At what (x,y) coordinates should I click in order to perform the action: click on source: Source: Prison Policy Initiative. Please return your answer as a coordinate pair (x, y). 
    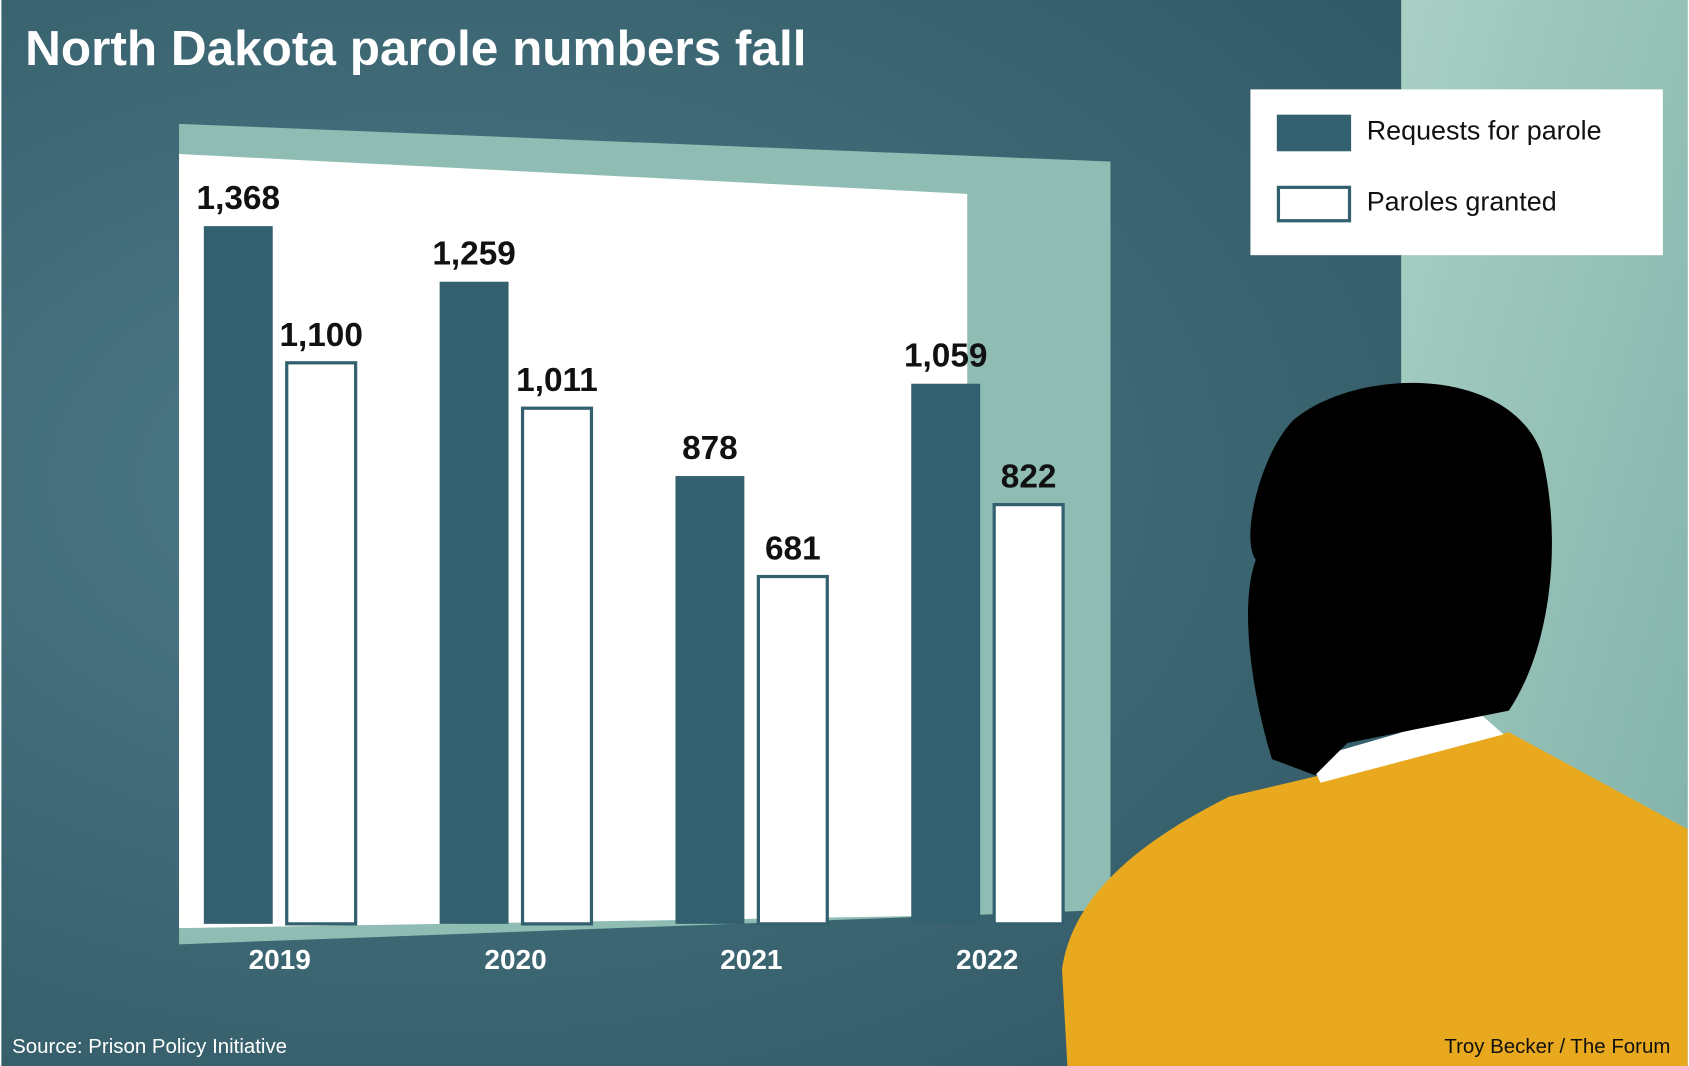
    Looking at the image, I should click on (149, 1046).